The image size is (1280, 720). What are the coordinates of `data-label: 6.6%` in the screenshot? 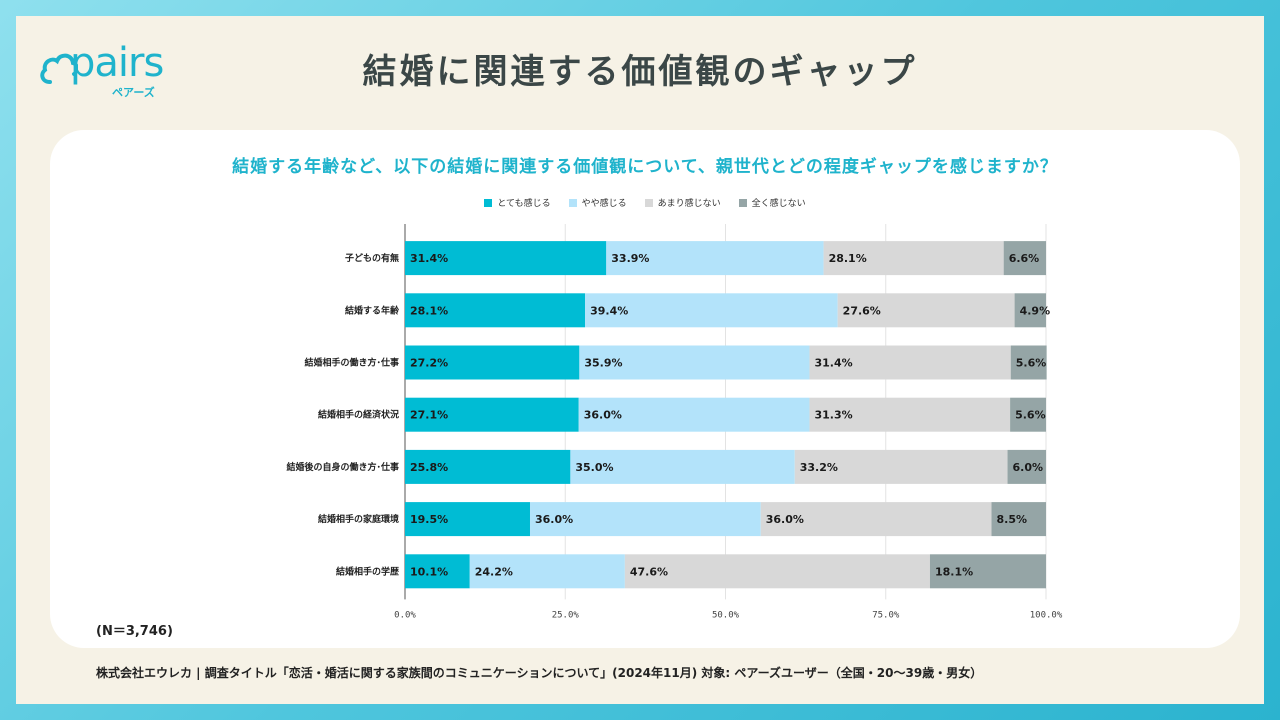 It's located at (1024, 258).